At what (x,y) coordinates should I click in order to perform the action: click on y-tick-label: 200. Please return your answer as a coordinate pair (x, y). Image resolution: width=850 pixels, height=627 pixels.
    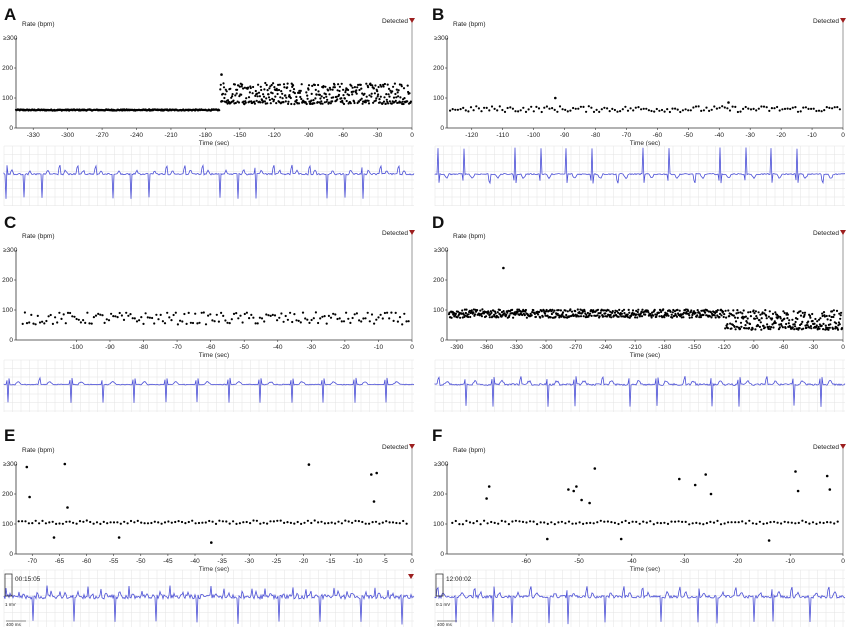
    Looking at the image, I should click on (438, 280).